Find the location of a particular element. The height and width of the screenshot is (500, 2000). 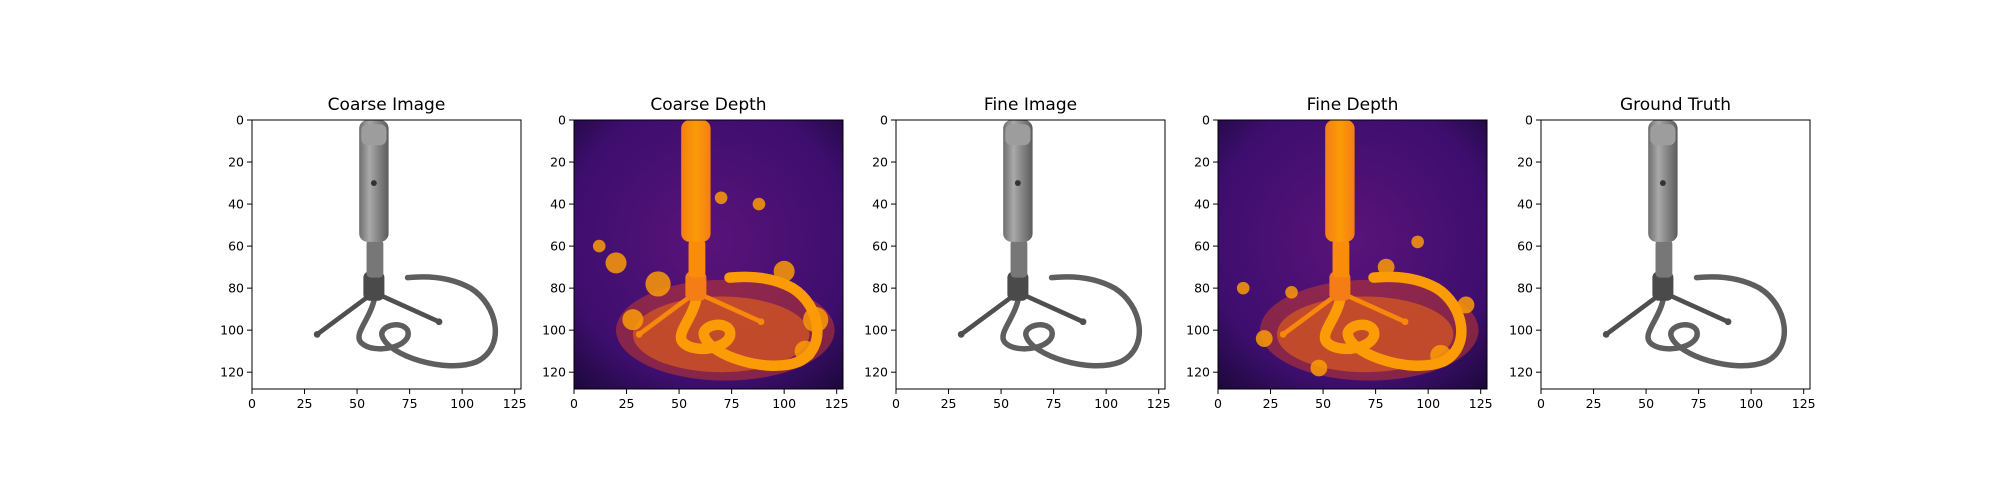

panel-title: Fine Image is located at coordinates (1030, 105).